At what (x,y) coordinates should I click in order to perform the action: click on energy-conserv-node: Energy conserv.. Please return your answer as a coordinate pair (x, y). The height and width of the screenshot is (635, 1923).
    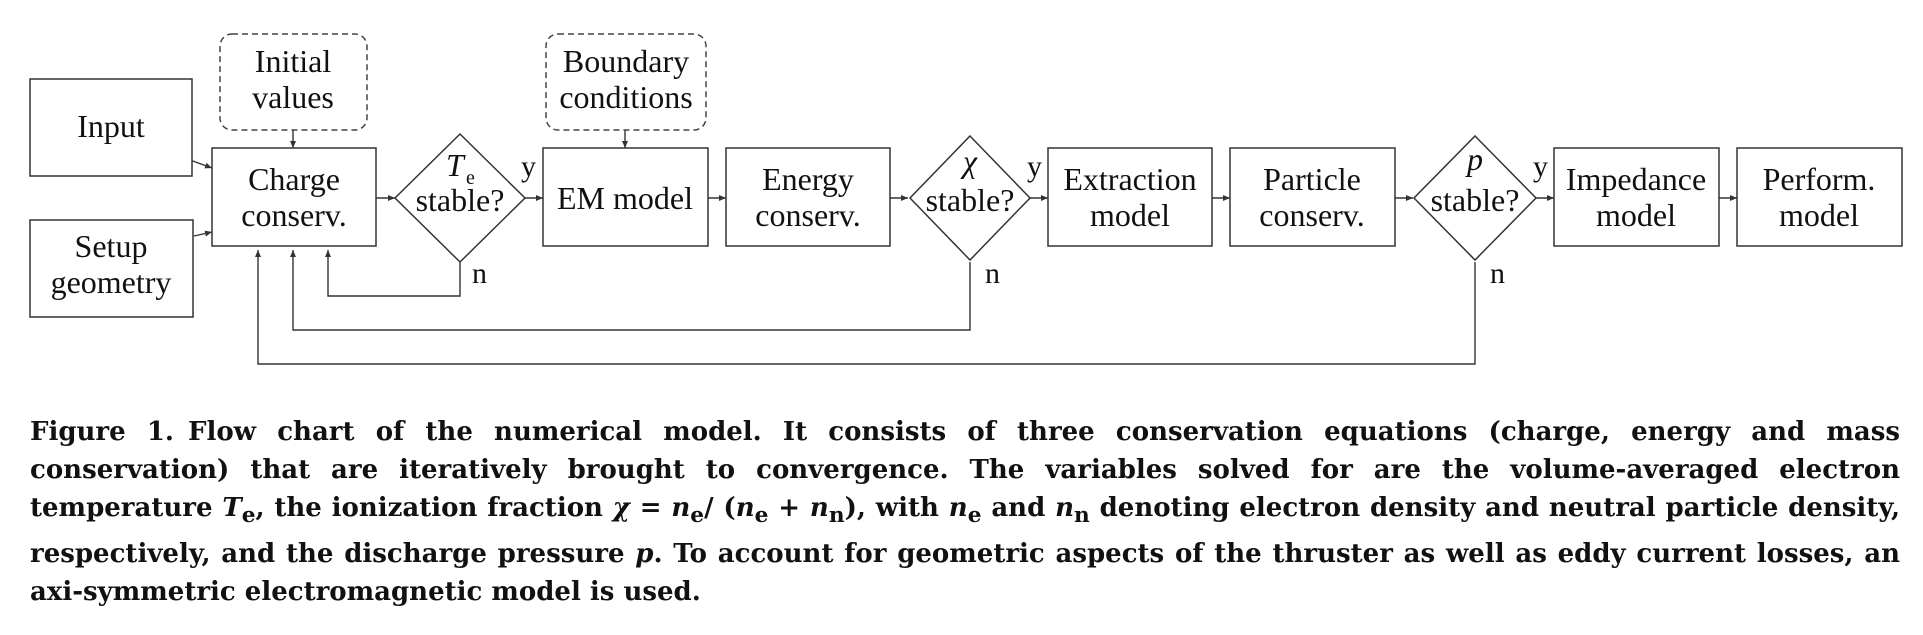
    Looking at the image, I should click on (808, 197).